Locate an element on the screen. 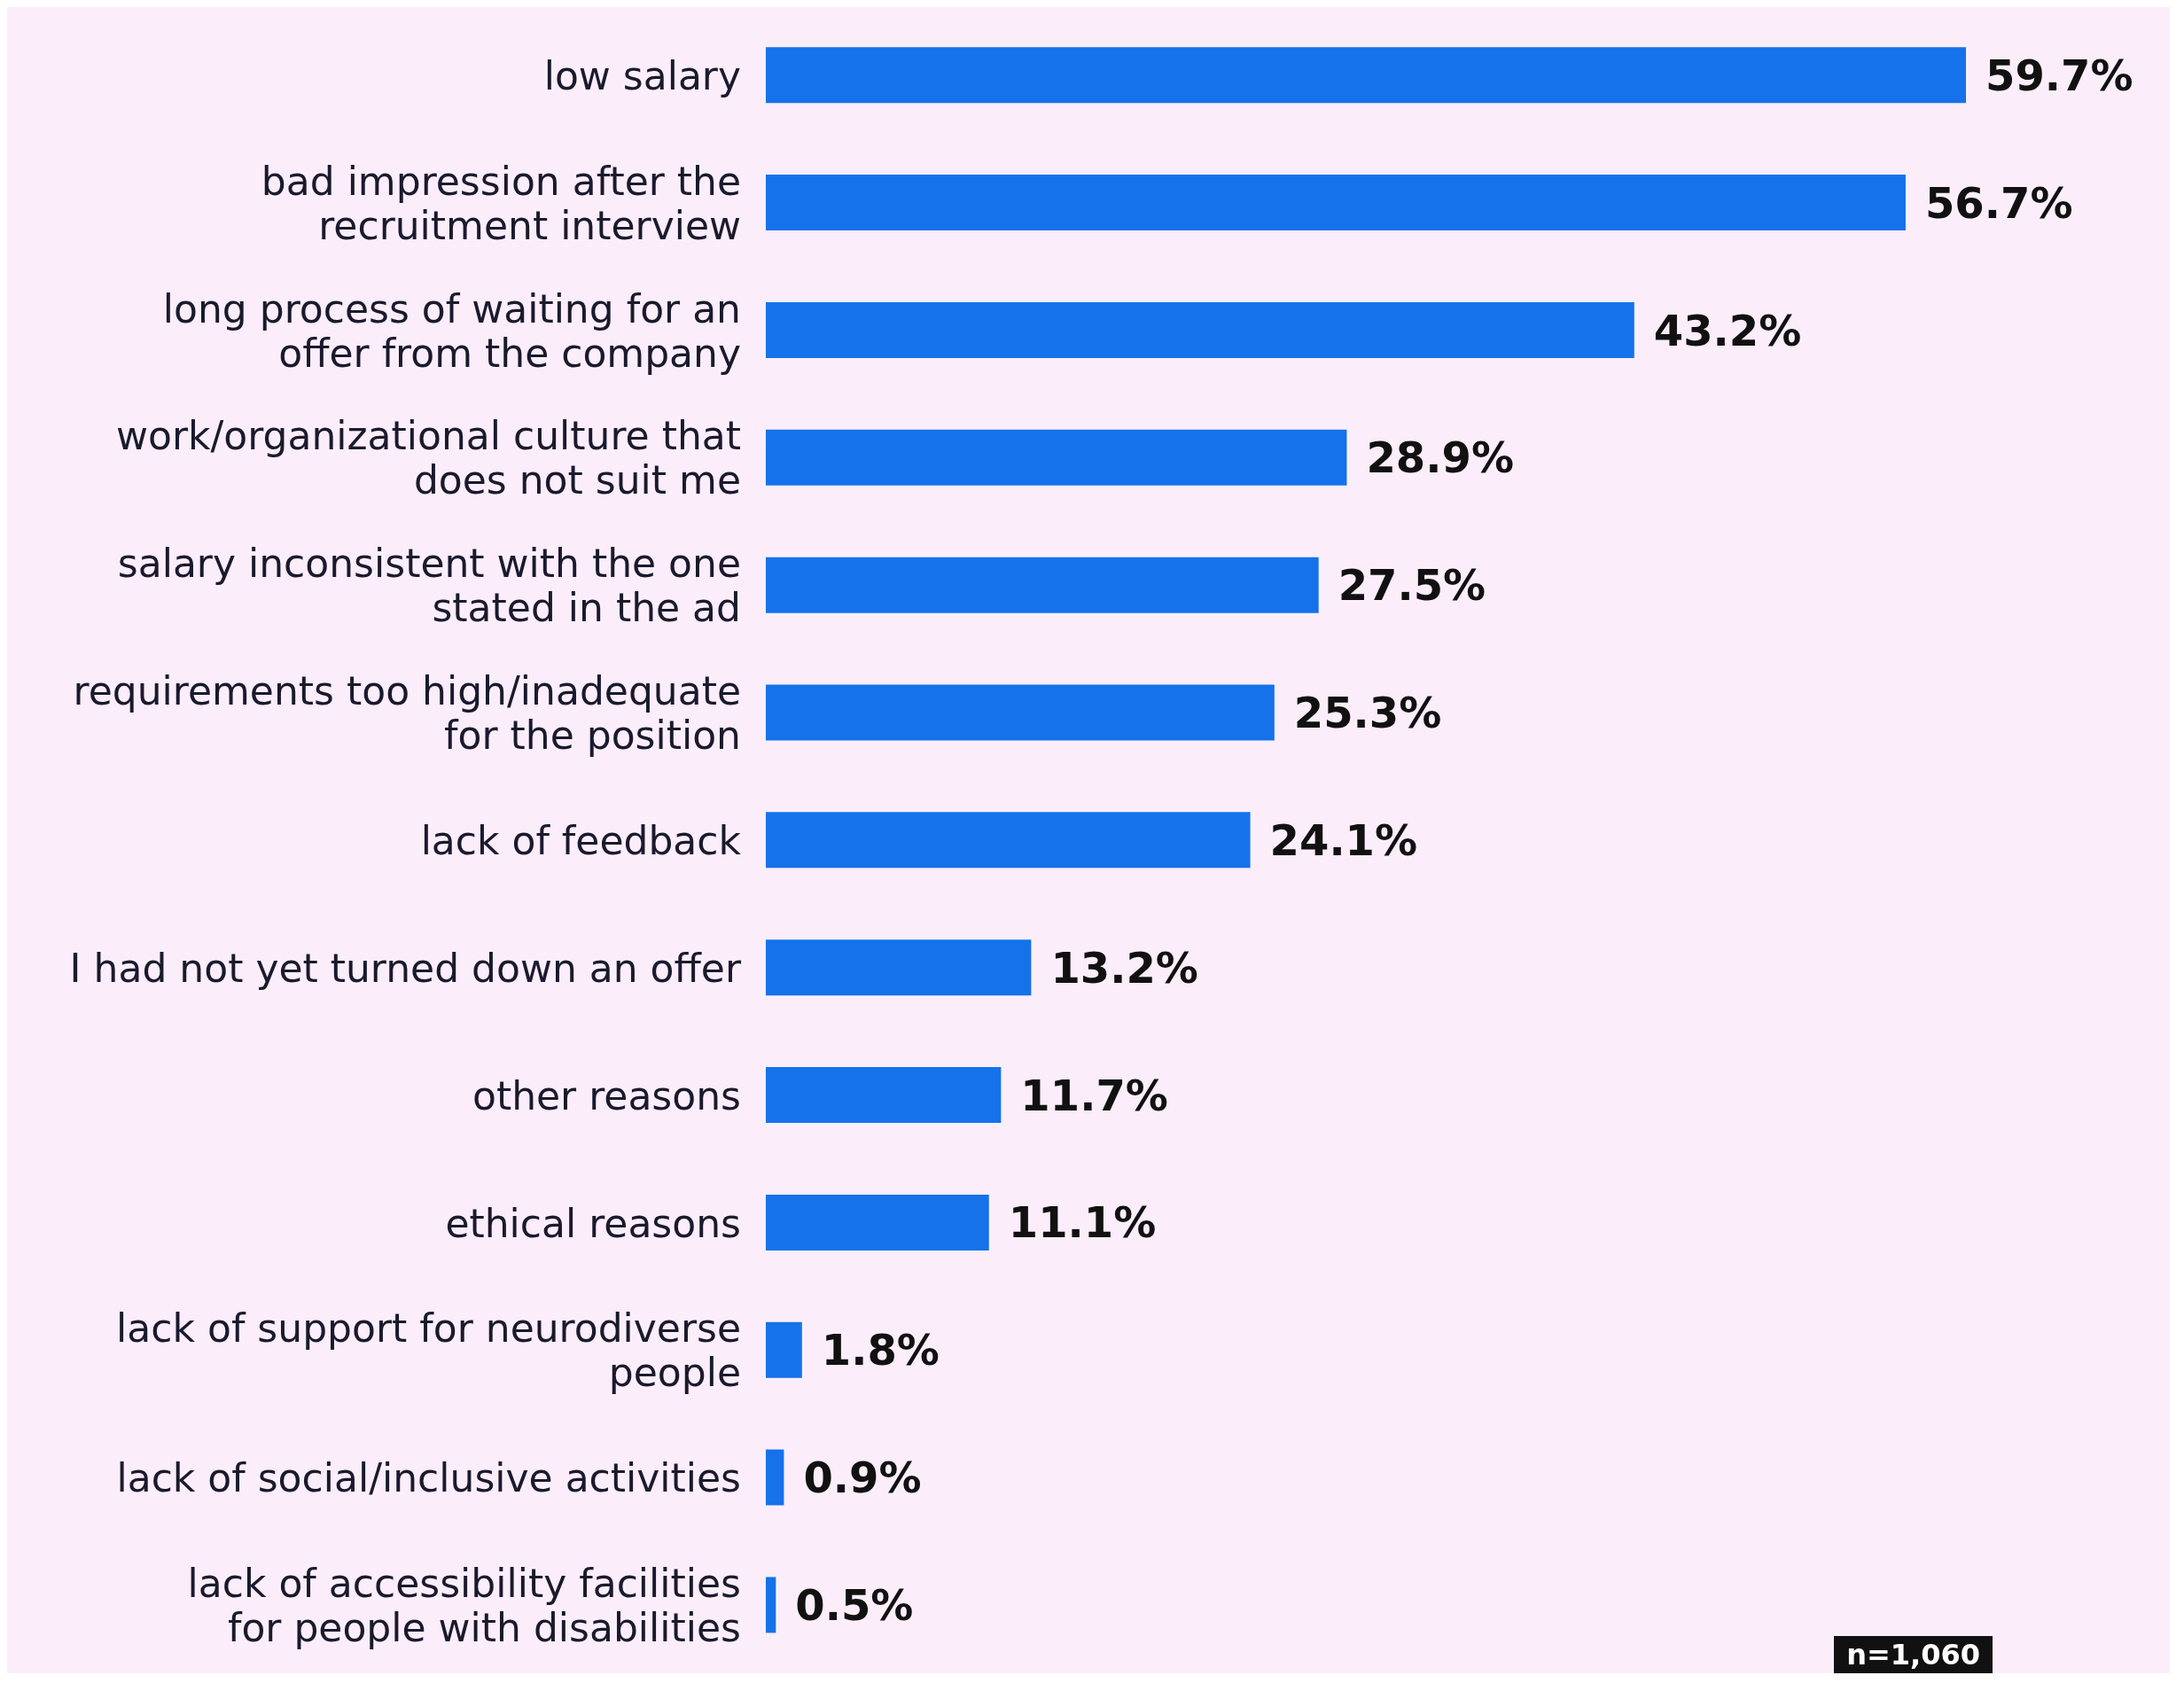 The height and width of the screenshot is (1683, 2184). y-tick-label: salary inconsistent with the one stated in the ad is located at coordinates (429, 585).